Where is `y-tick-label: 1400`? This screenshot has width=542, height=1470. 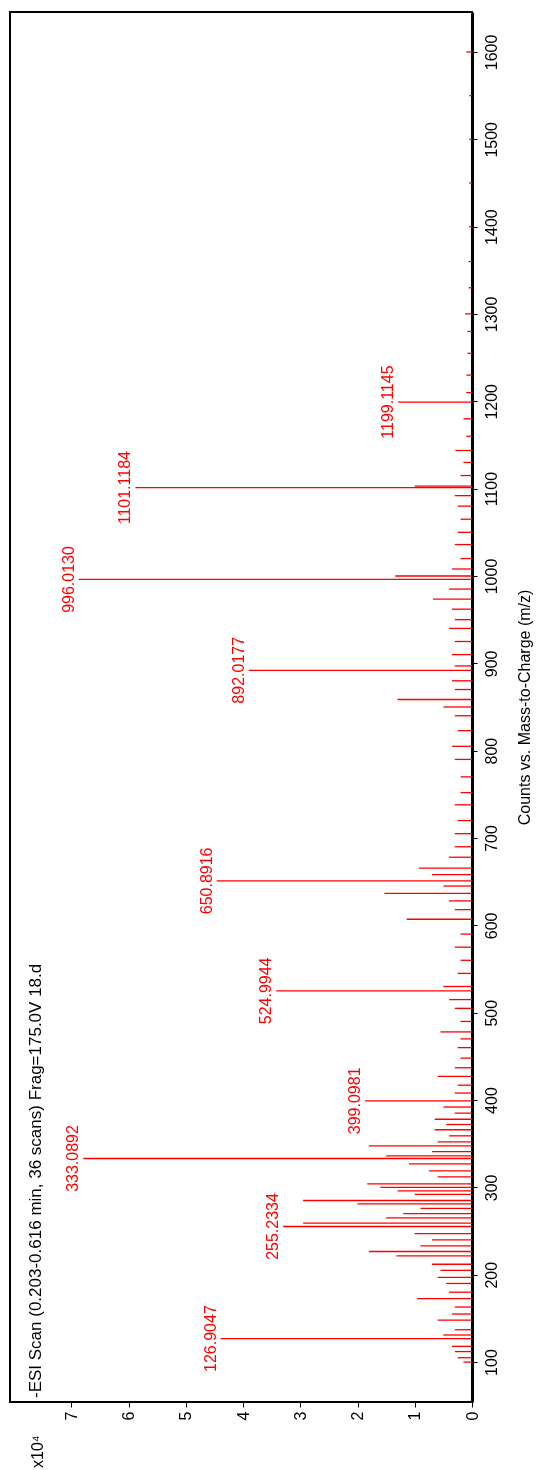 y-tick-label: 1400 is located at coordinates (491, 227).